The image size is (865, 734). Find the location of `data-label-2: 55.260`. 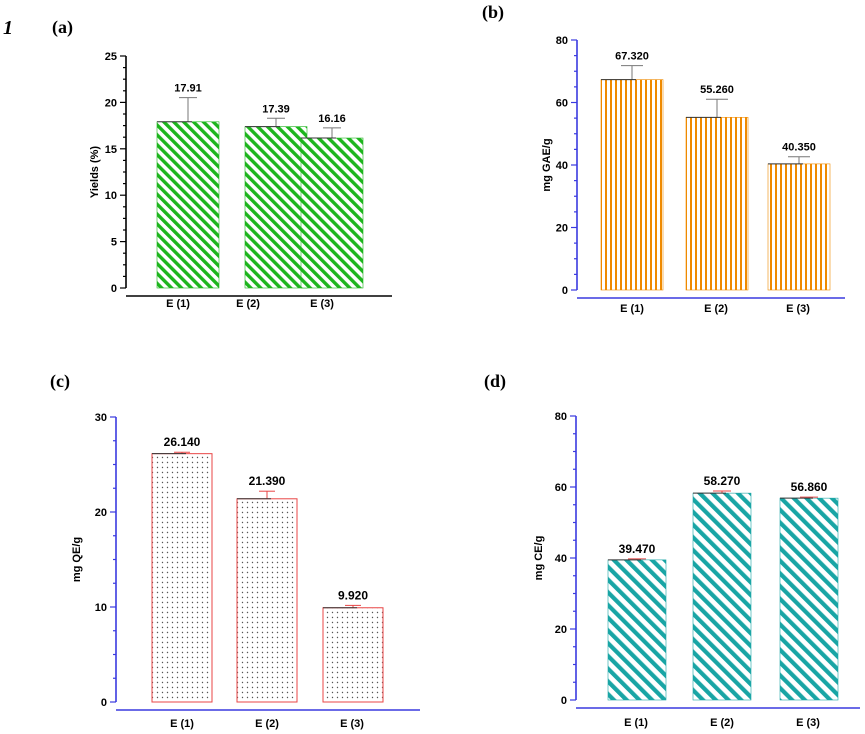

data-label-2: 55.260 is located at coordinates (717, 90).